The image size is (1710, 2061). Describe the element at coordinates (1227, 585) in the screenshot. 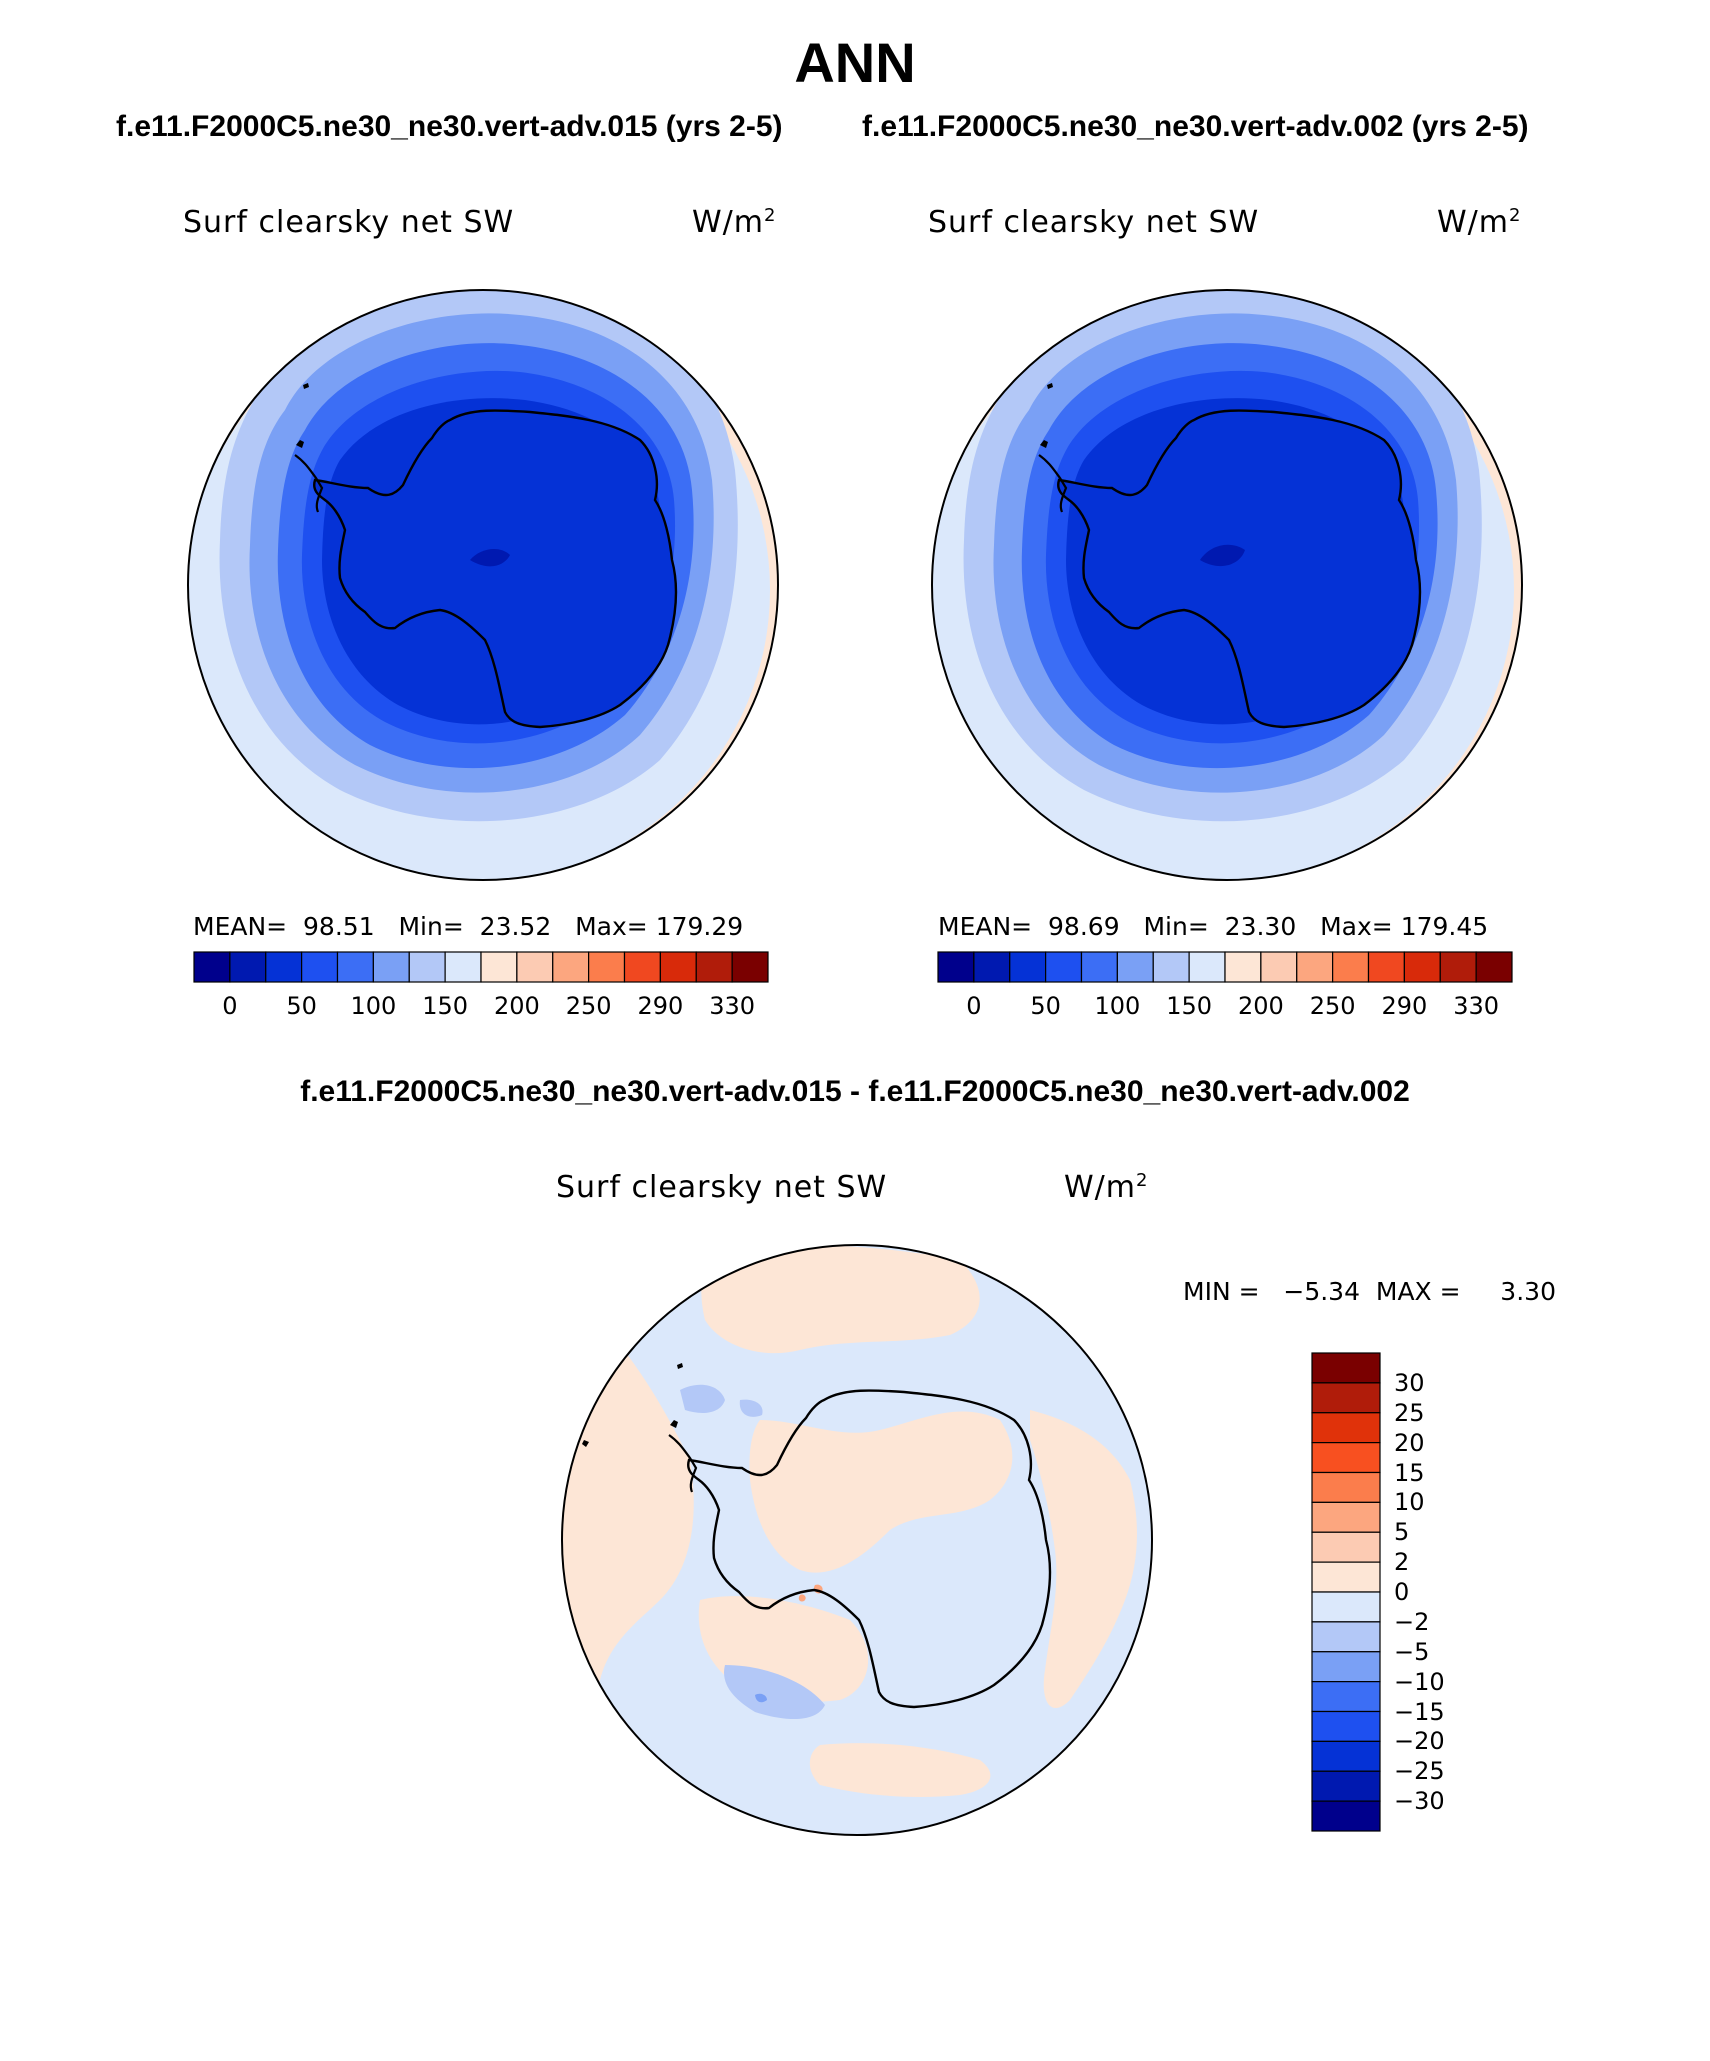

I see `right-map-border` at that location.